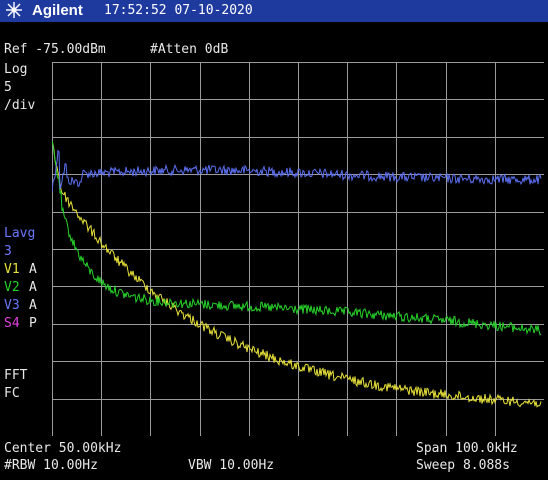 This screenshot has height=480, width=548. Describe the element at coordinates (12, 287) in the screenshot. I see `trace-v2-label: V2` at that location.